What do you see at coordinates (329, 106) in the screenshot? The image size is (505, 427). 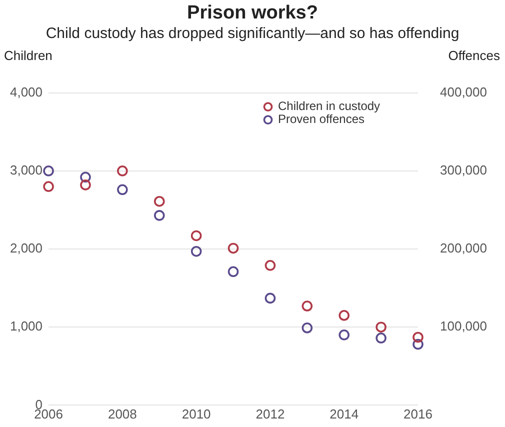 I see `legend-label: Children in custody` at bounding box center [329, 106].